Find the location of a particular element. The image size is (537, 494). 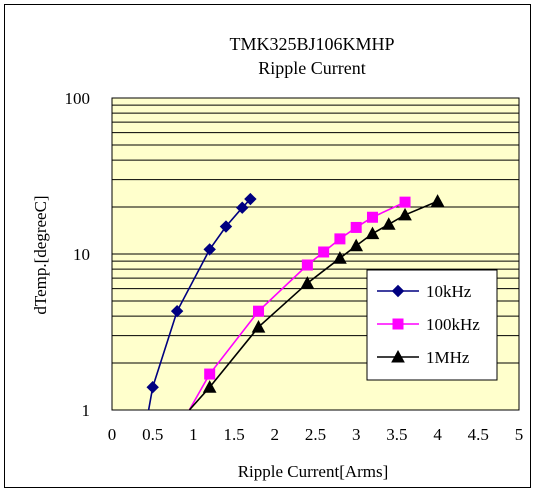

y-tick-label: 10 is located at coordinates (81, 254).